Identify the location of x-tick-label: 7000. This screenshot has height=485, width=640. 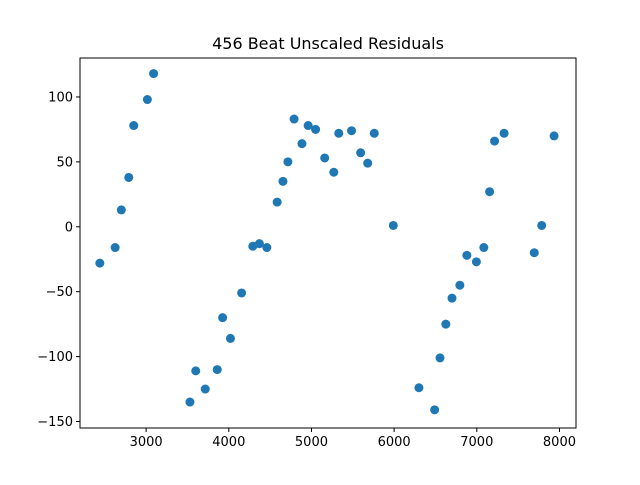
(476, 442).